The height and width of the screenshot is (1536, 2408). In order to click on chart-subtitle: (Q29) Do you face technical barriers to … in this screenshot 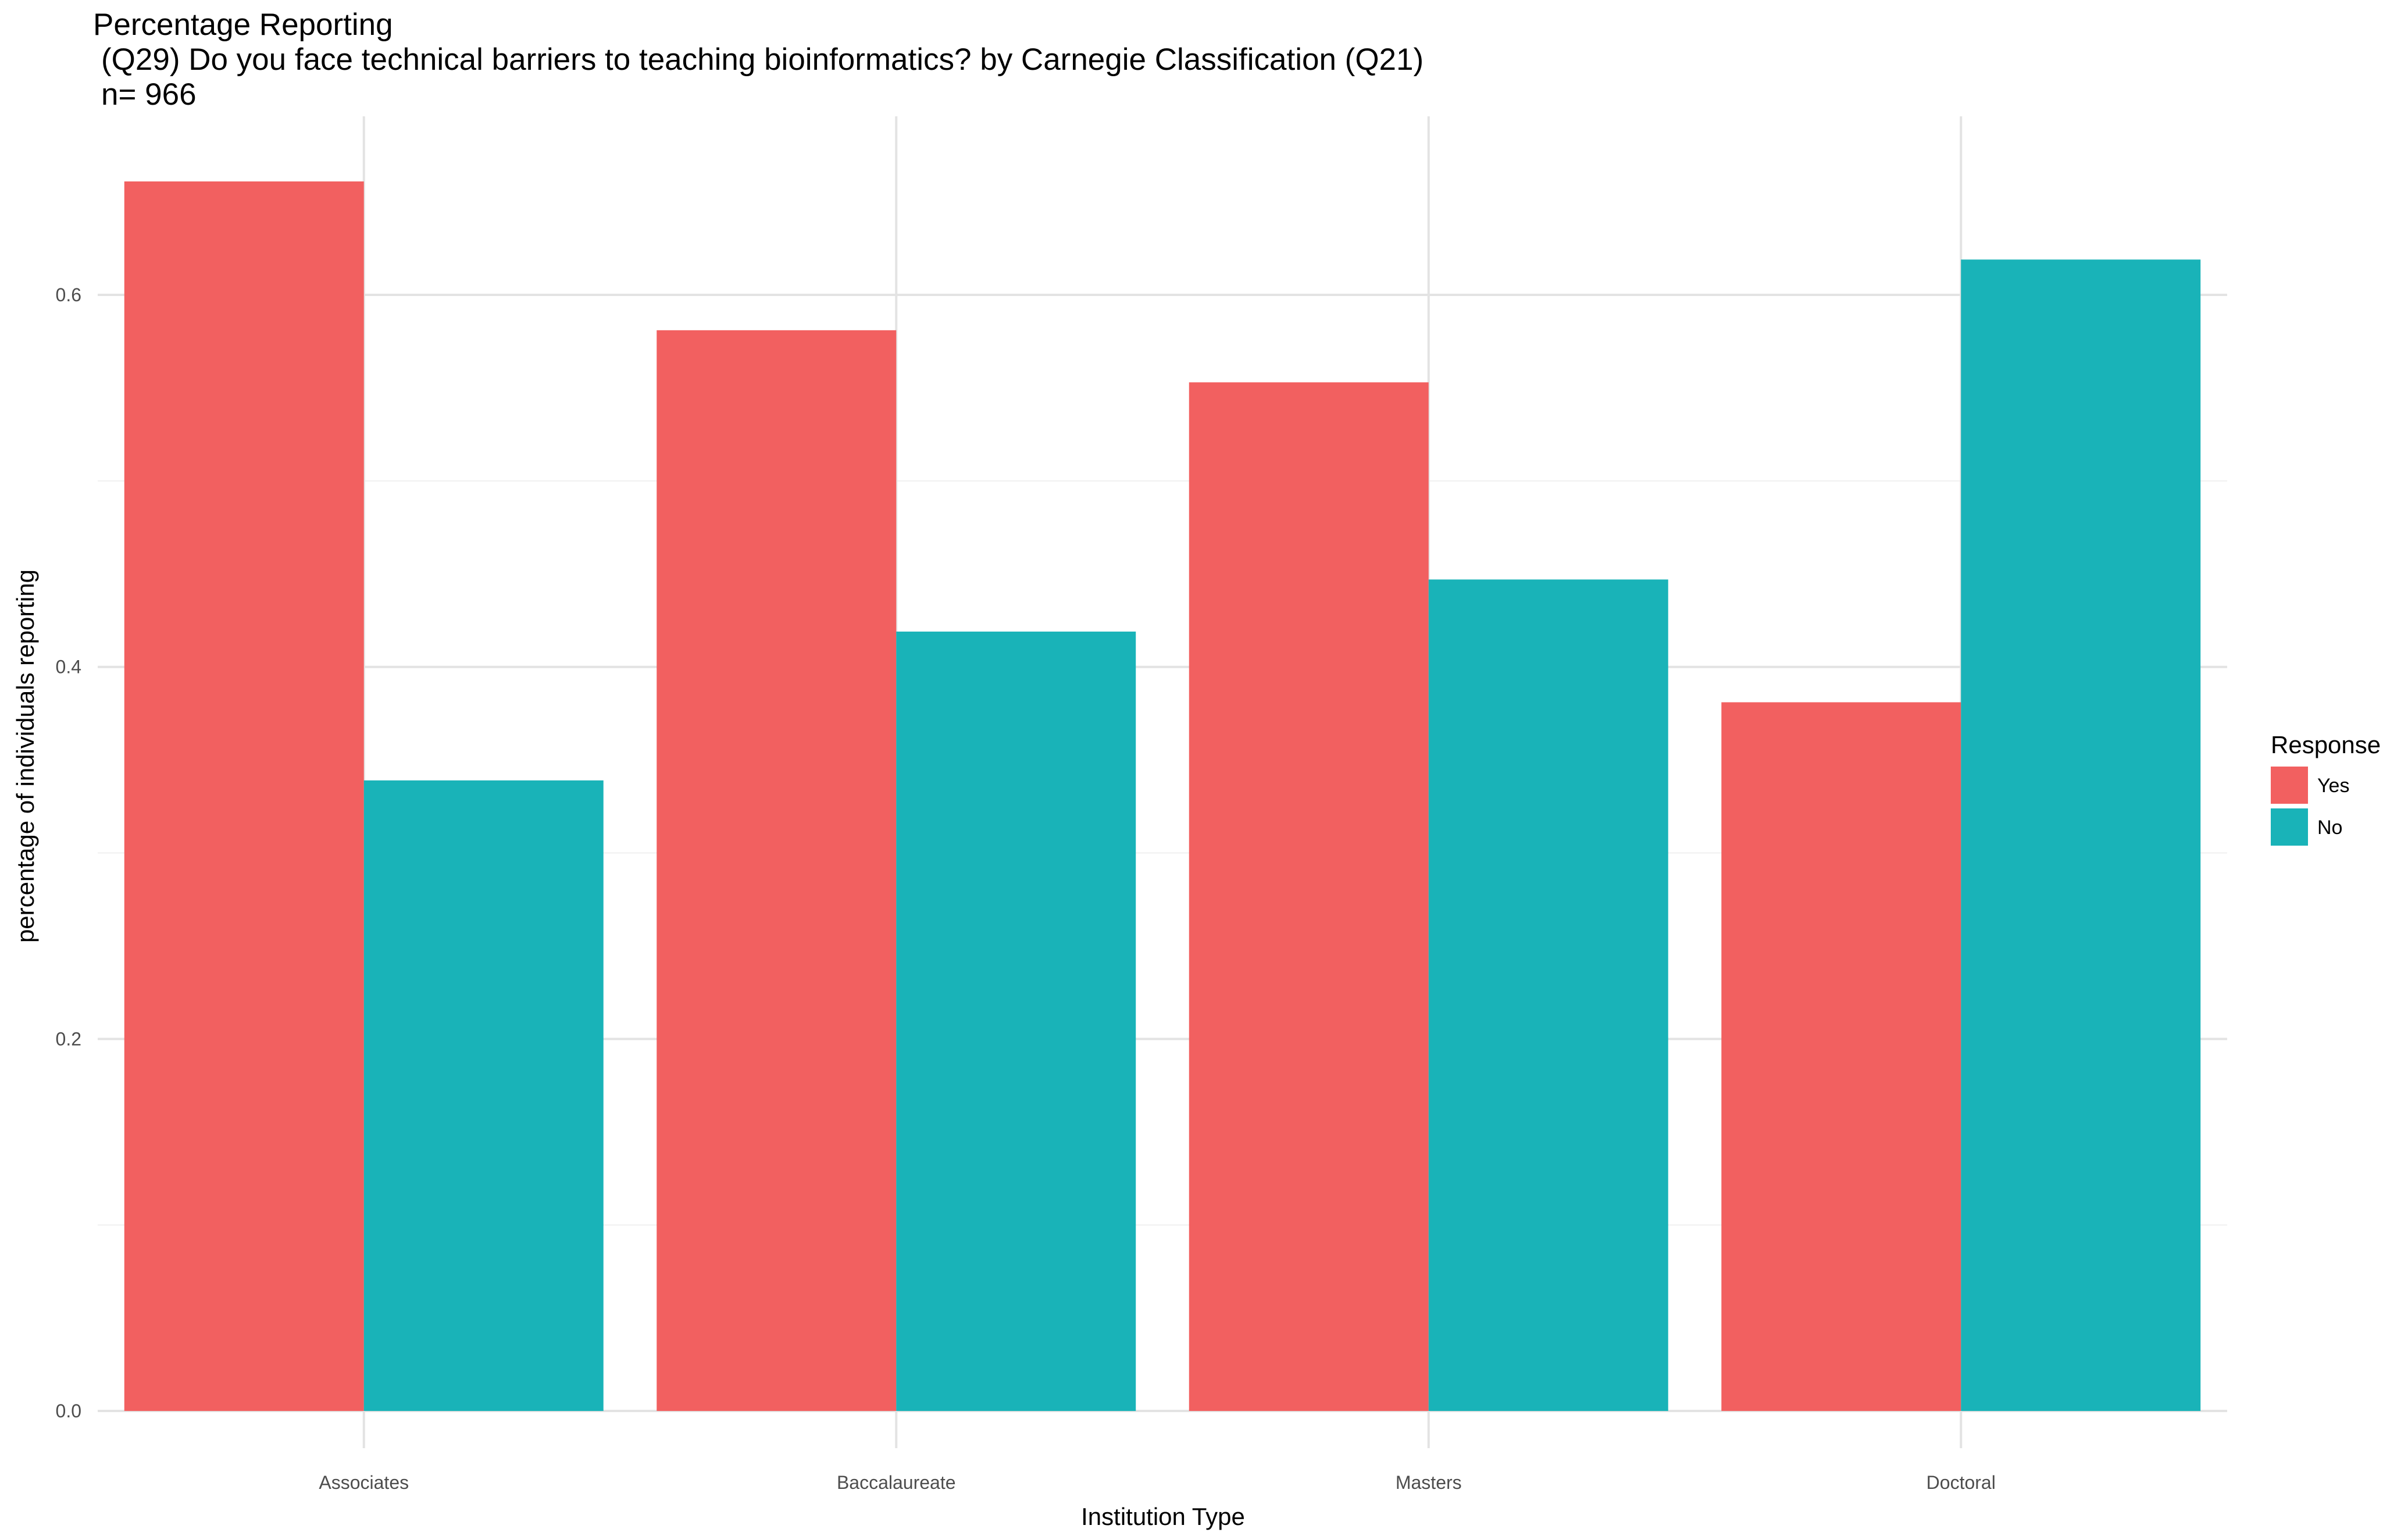, I will do `click(762, 60)`.